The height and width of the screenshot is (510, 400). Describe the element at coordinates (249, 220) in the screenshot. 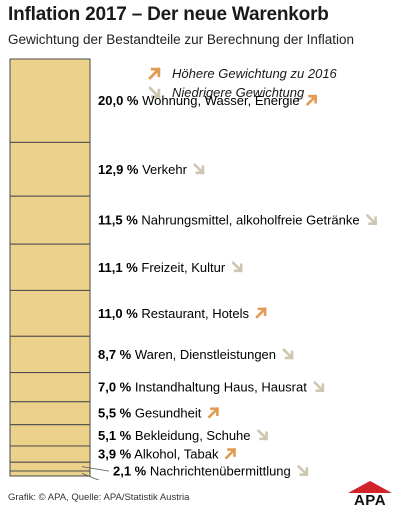

I see `category-label-3: Nahrungsmittel, alkoholfreie Getränke` at that location.